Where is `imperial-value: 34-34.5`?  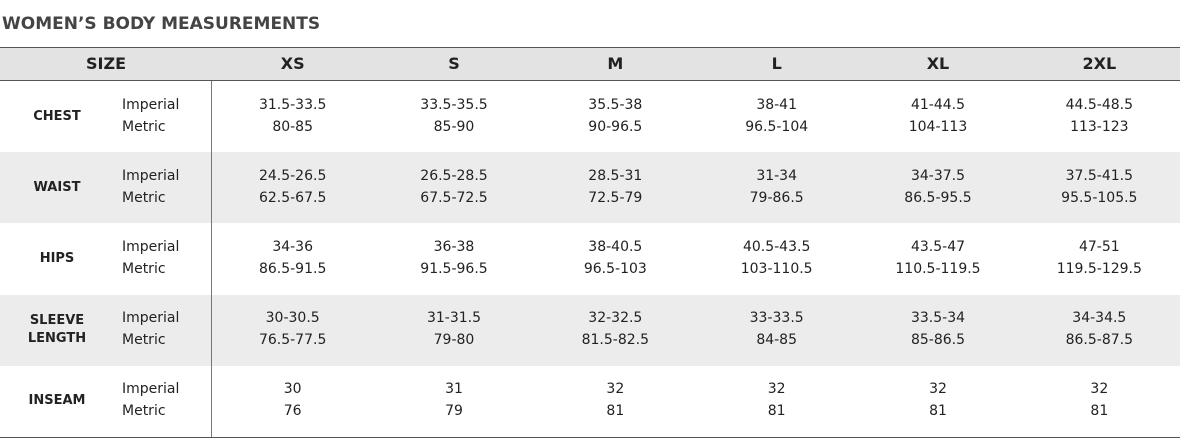 imperial-value: 34-34.5 is located at coordinates (1099, 318).